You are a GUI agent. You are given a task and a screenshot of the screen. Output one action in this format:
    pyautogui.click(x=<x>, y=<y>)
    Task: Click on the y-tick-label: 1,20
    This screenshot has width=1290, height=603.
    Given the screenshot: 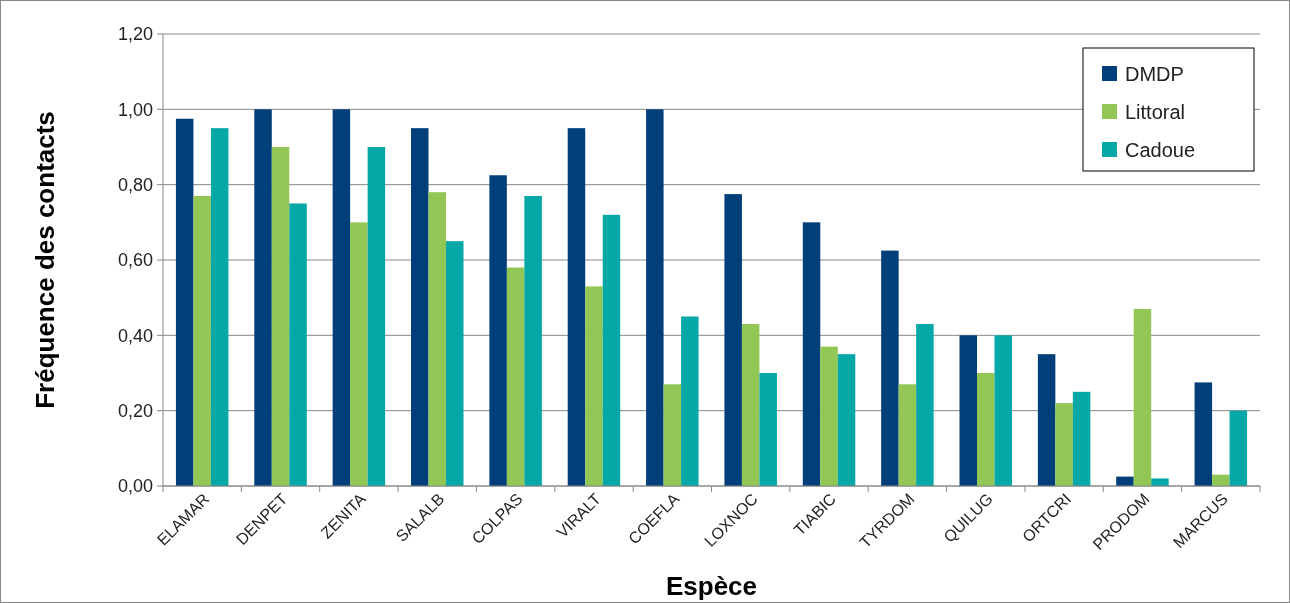 What is the action you would take?
    pyautogui.click(x=135, y=34)
    